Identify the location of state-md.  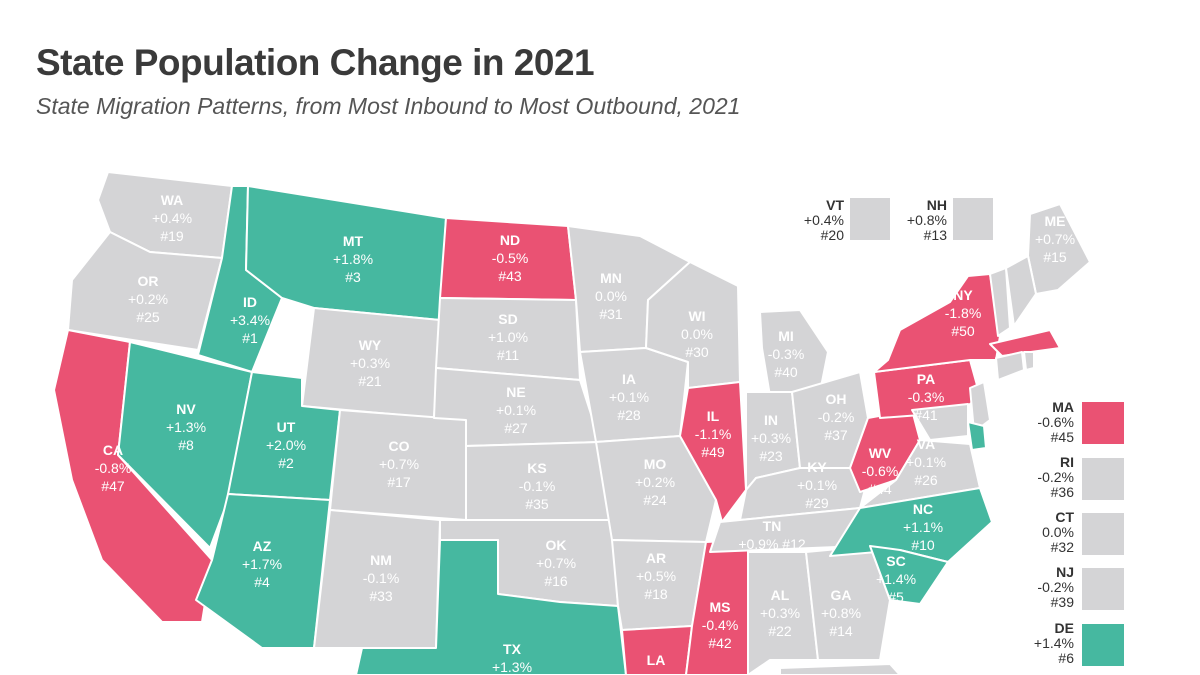
(940, 422).